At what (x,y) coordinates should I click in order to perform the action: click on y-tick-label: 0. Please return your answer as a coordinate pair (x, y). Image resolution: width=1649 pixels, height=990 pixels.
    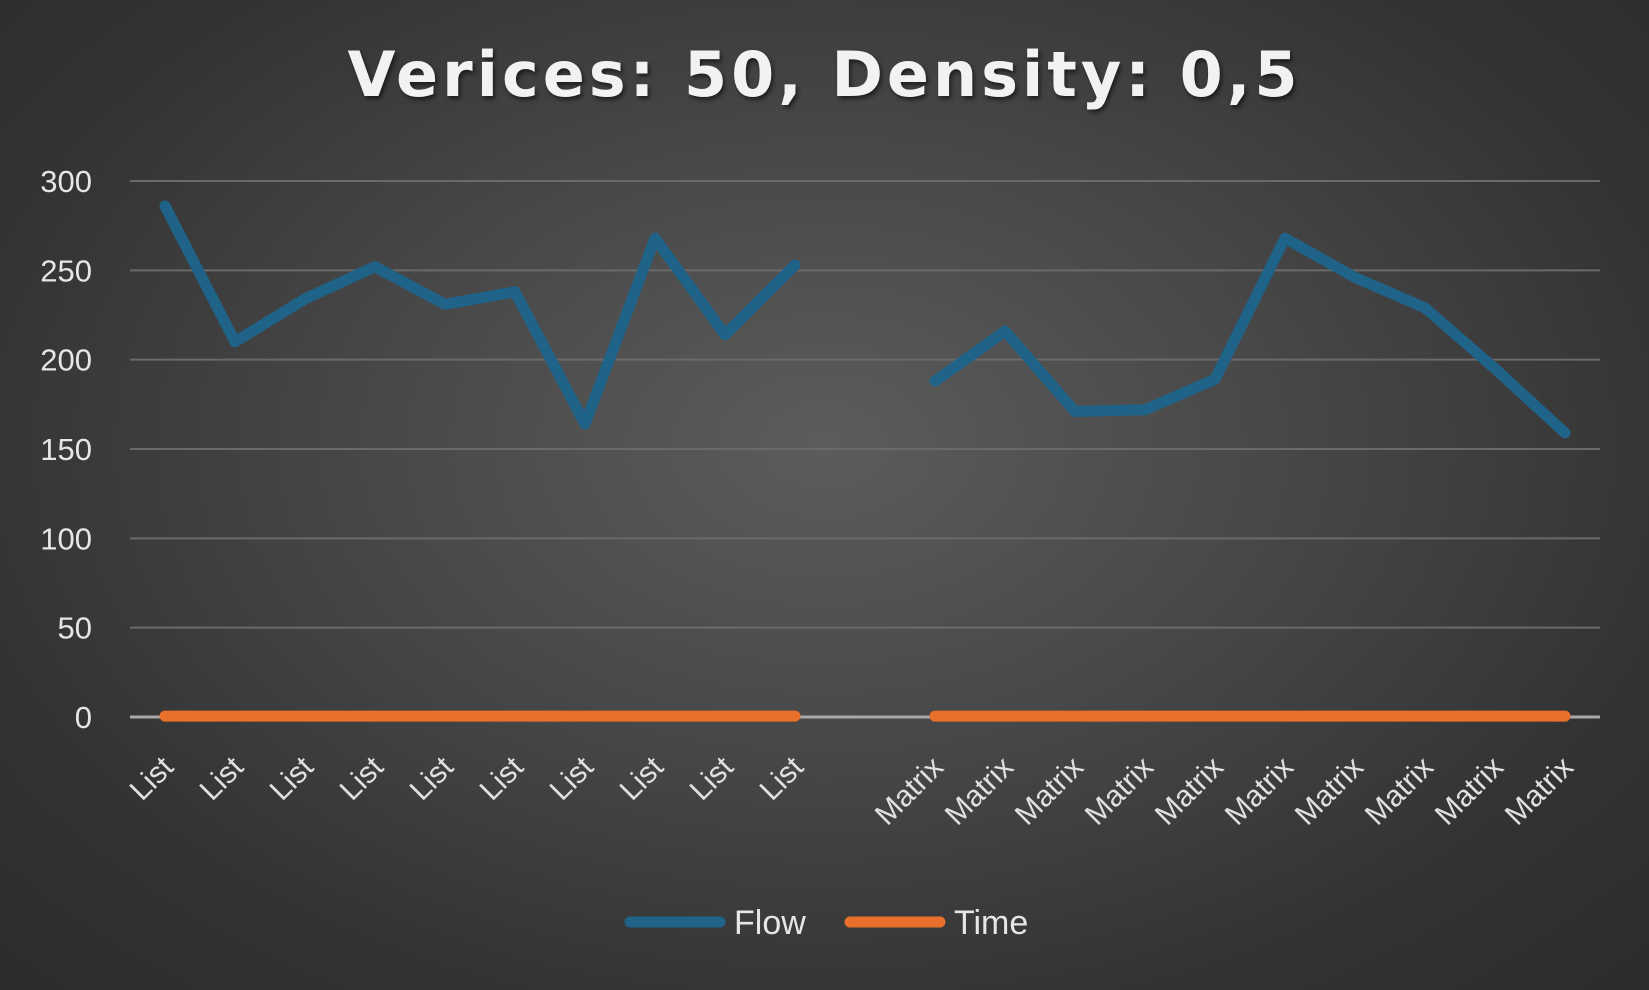
    Looking at the image, I should click on (83, 717).